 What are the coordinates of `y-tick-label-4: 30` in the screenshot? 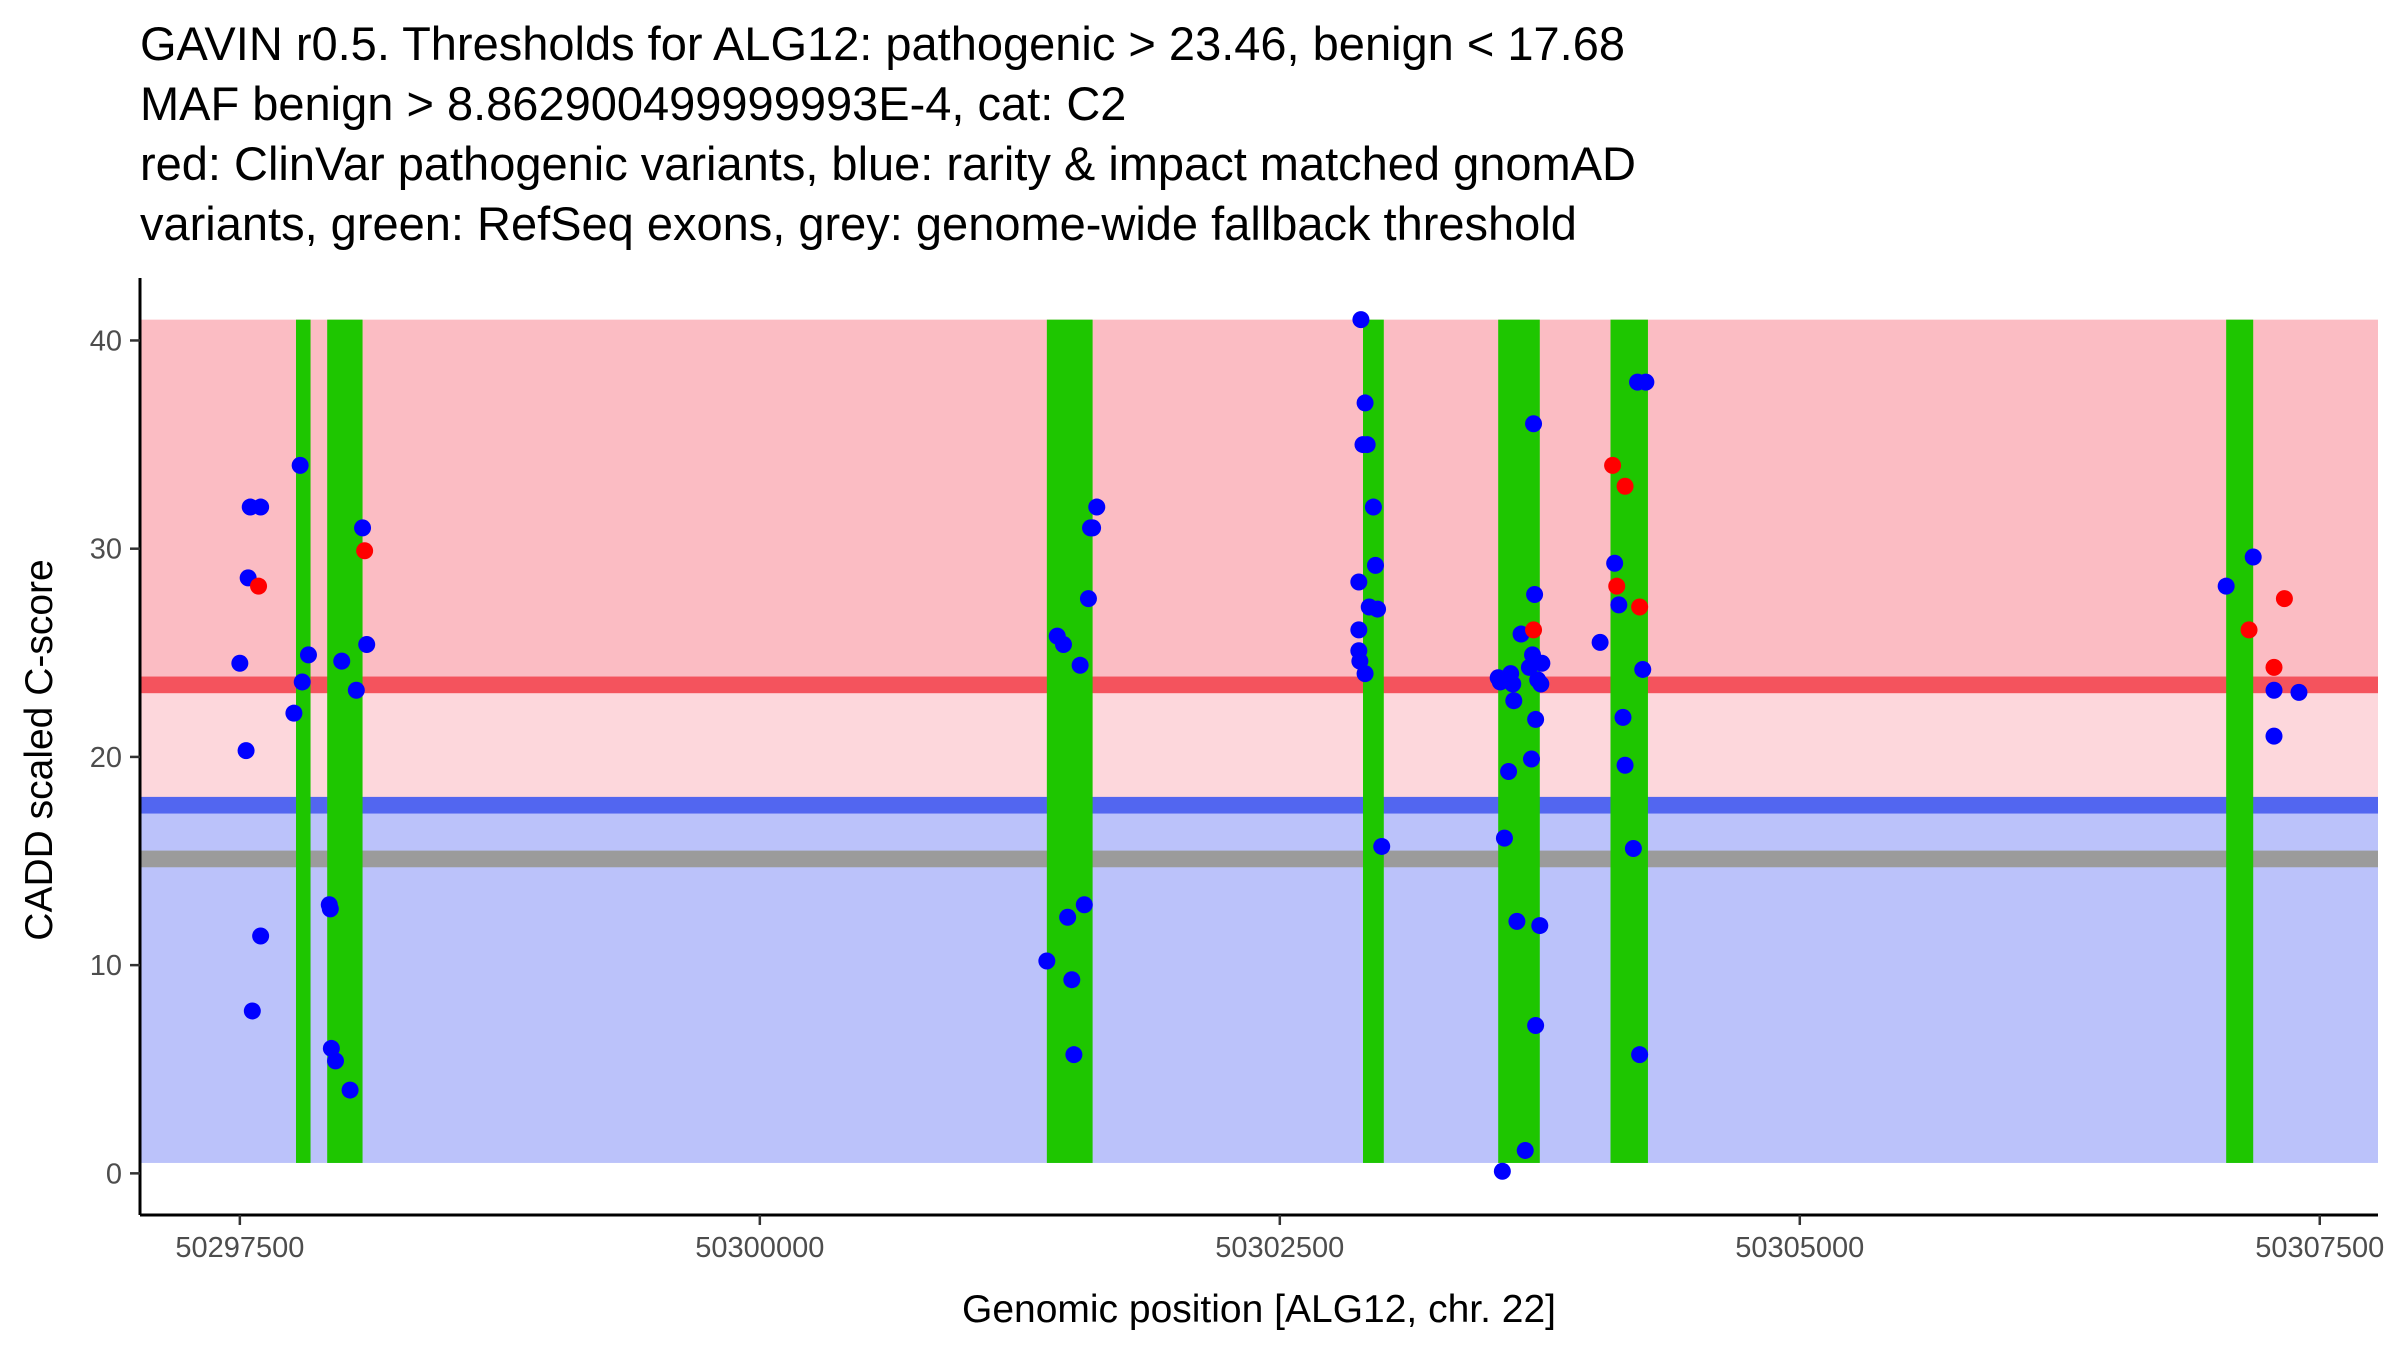 It's located at (106, 550).